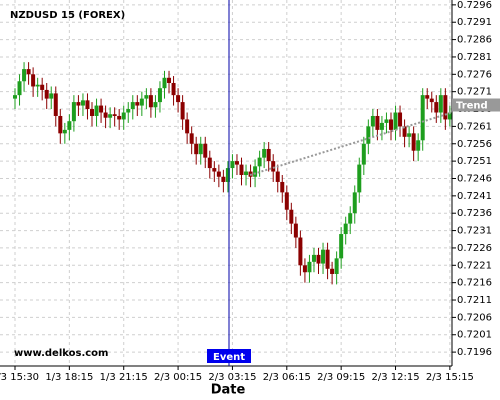 Image resolution: width=500 pixels, height=400 pixels. What do you see at coordinates (228, 390) in the screenshot?
I see `x-axis-title: Date` at bounding box center [228, 390].